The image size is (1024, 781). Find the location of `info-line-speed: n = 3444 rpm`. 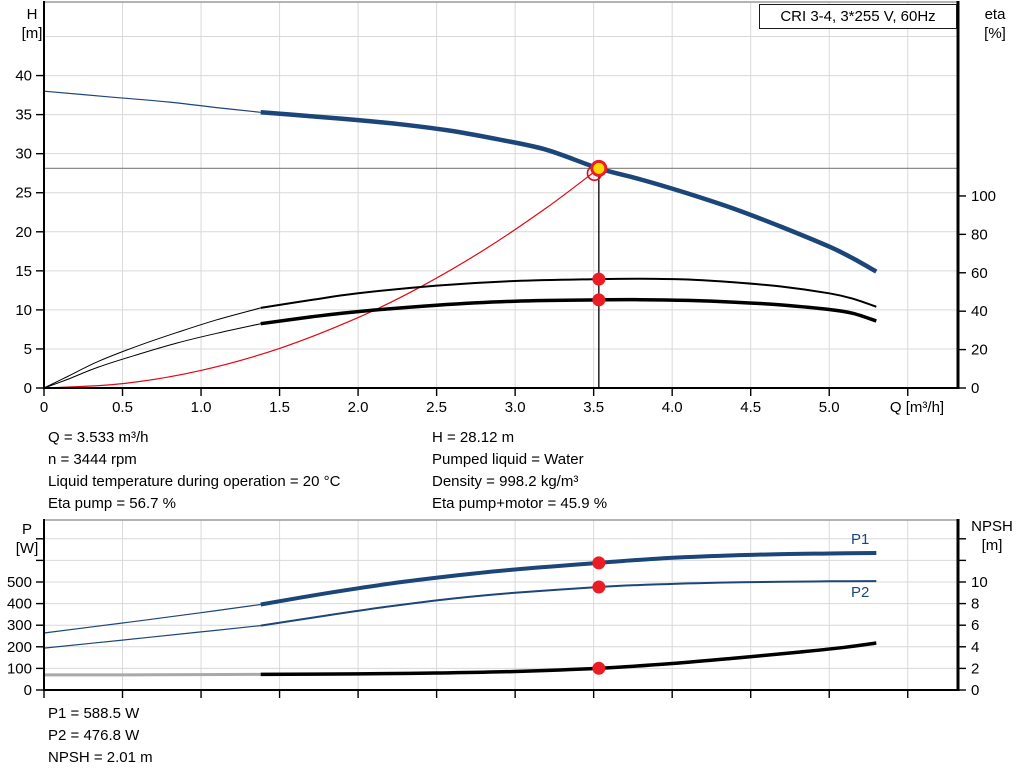

info-line-speed: n = 3444 rpm is located at coordinates (92, 459).